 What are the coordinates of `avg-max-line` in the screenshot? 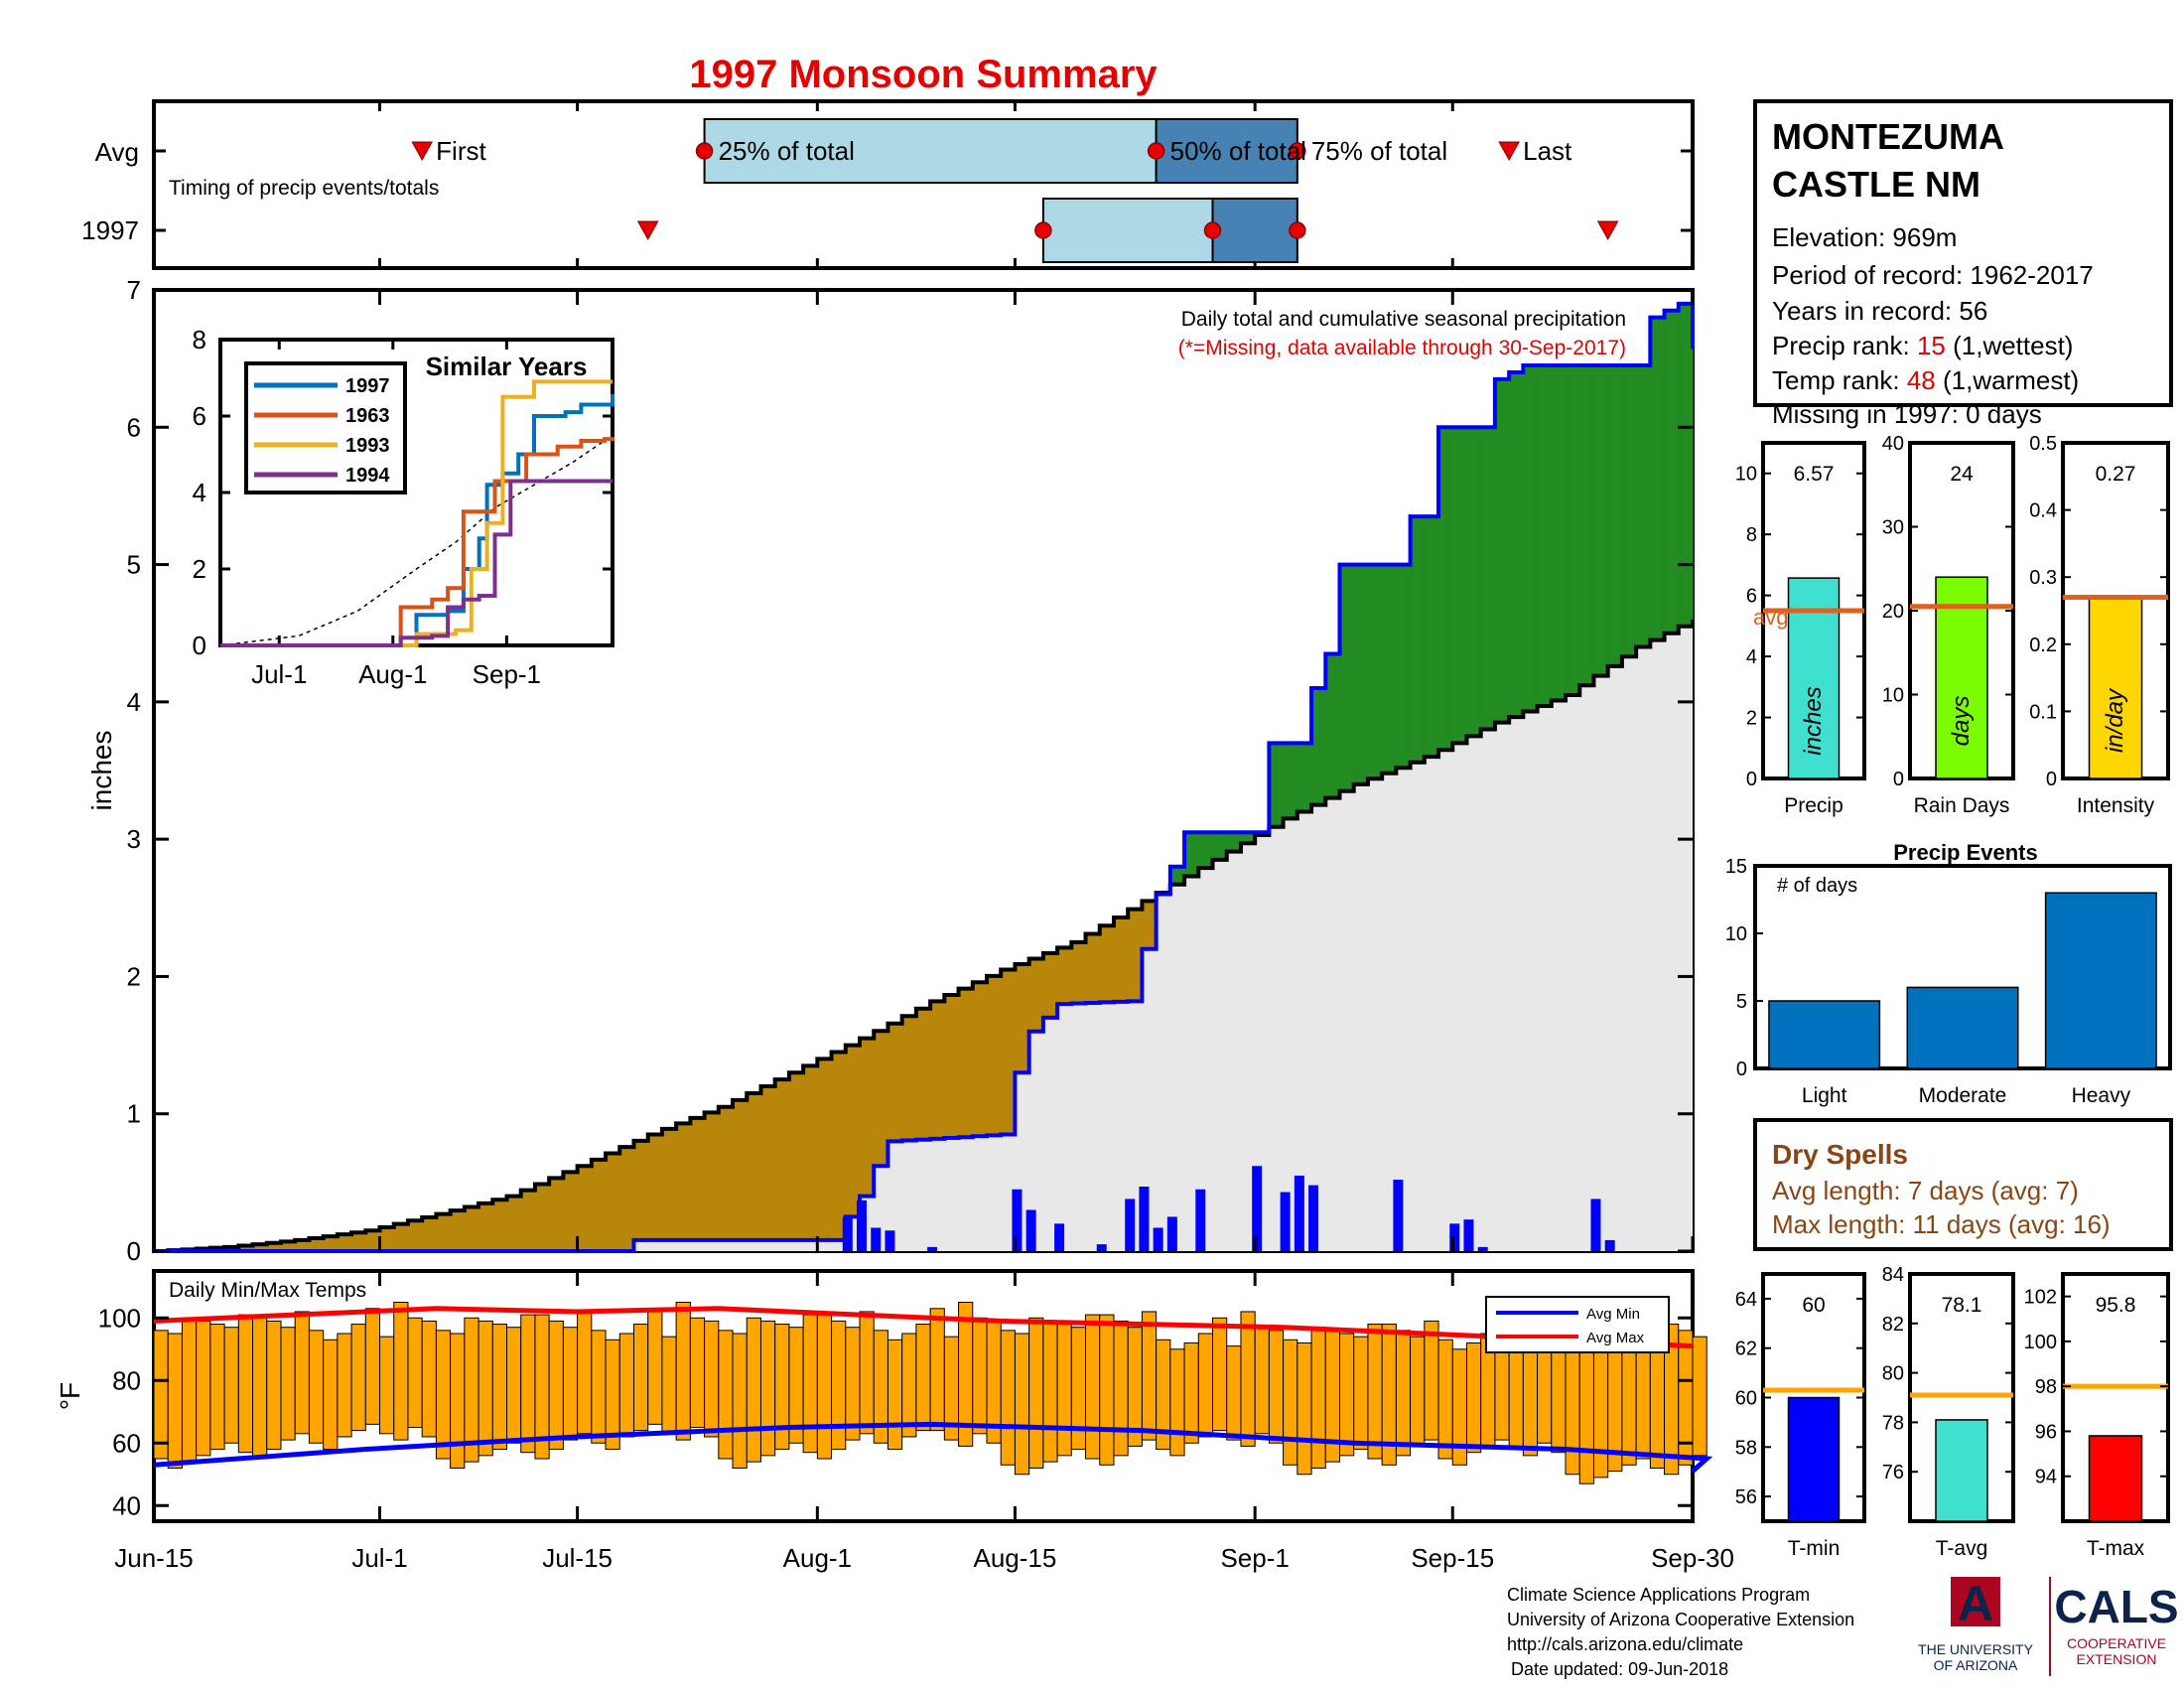 It's located at (923, 1327).